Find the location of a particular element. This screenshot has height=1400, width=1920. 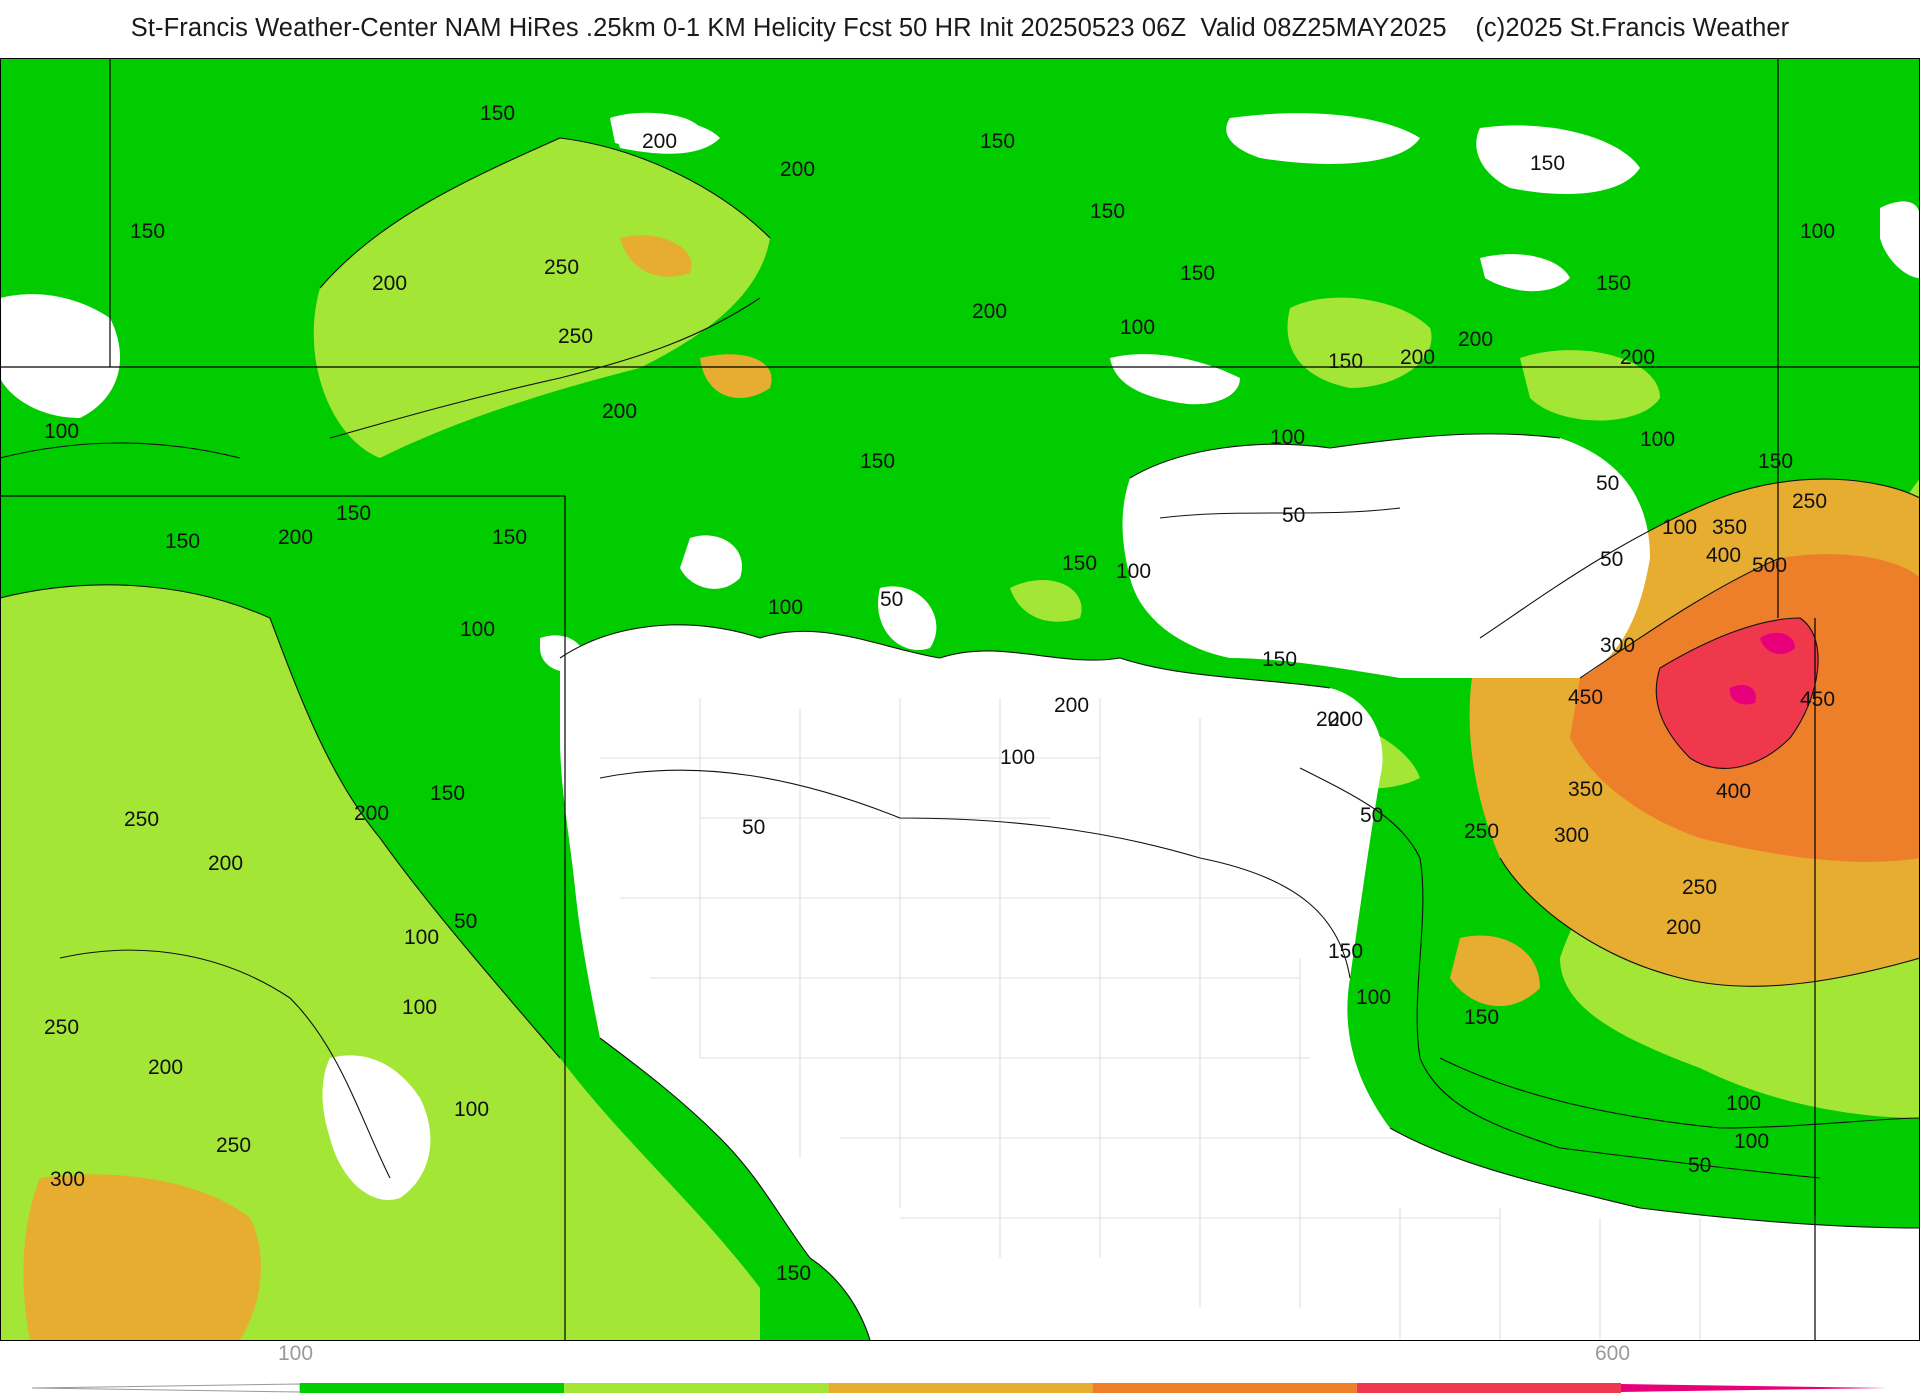

colorbar-tick-label: 600 is located at coordinates (1613, 1353).